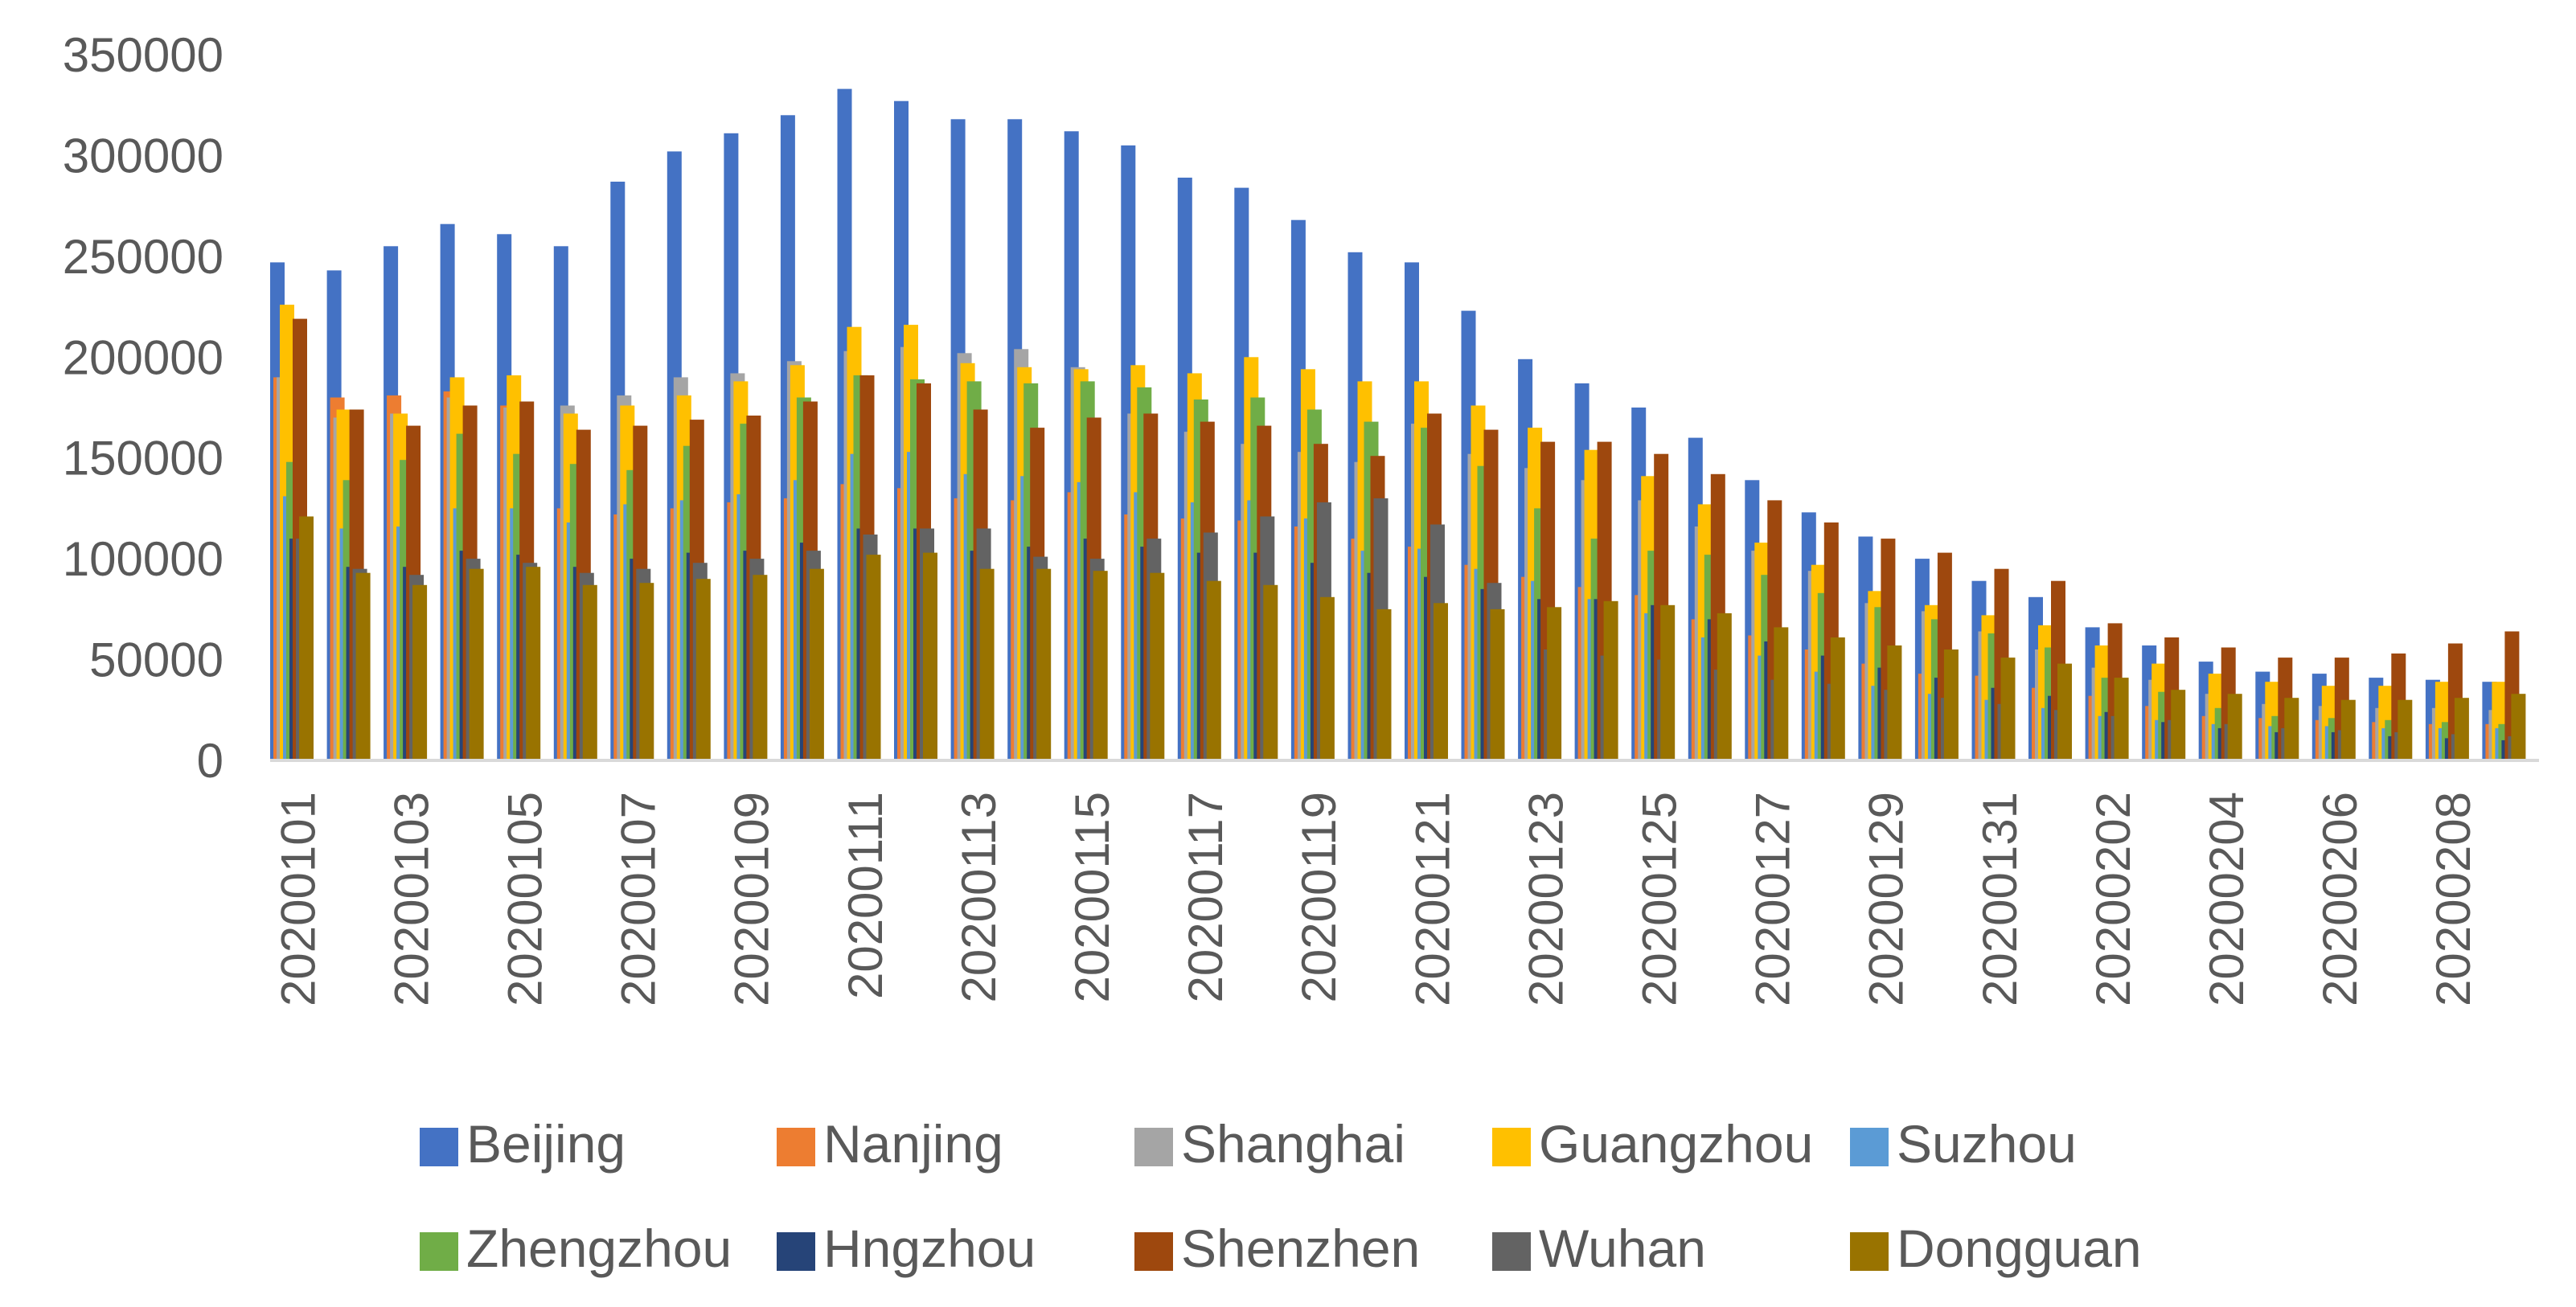  I want to click on legend-item-suzhou: Suzhou, so click(1963, 1144).